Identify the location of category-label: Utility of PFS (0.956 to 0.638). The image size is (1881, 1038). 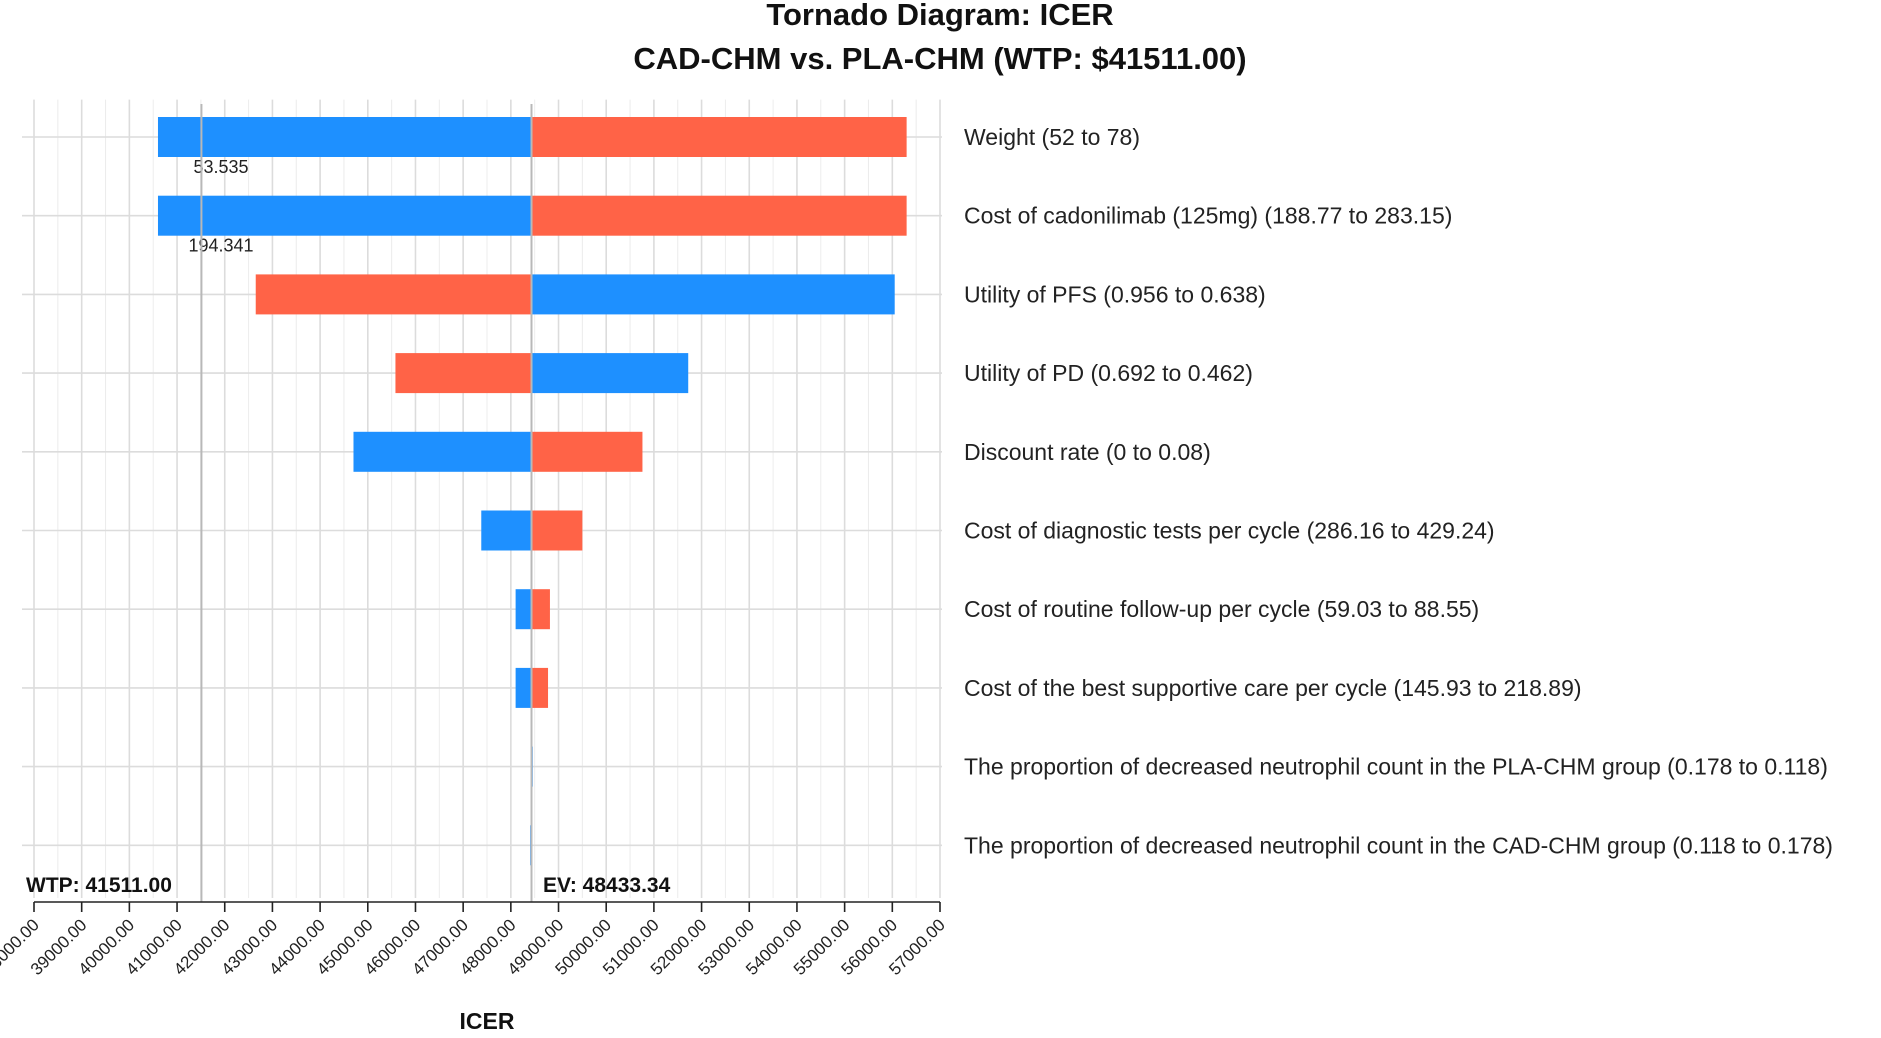
(1115, 294).